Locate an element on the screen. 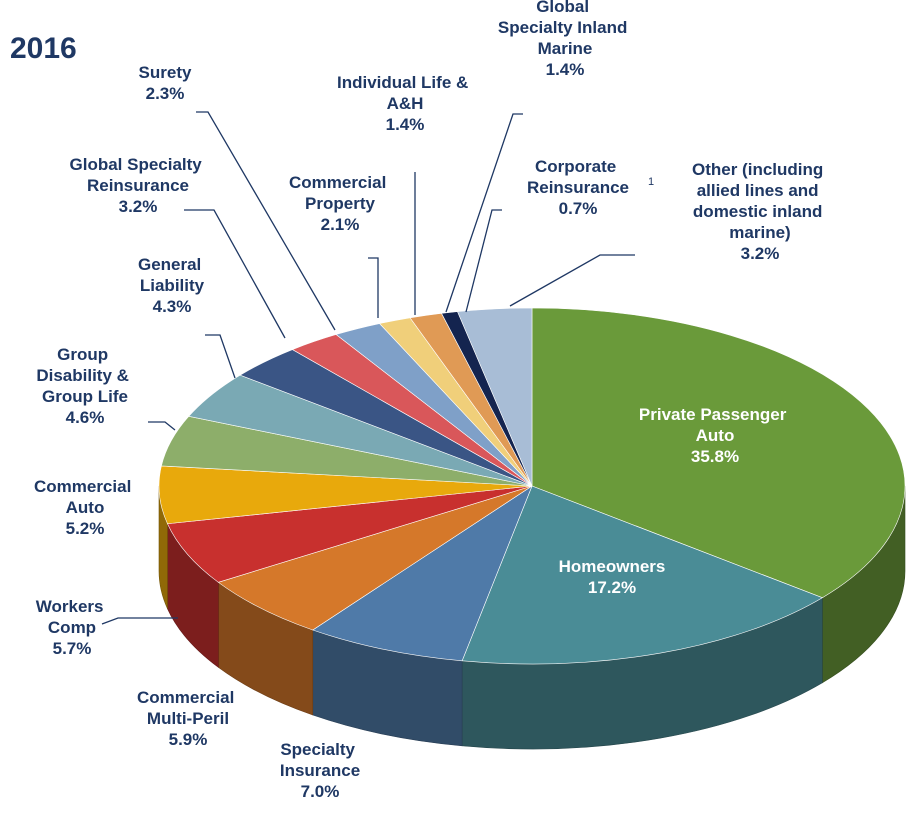 Image resolution: width=922 pixels, height=823 pixels. value-label: 5.9% is located at coordinates (188, 739).